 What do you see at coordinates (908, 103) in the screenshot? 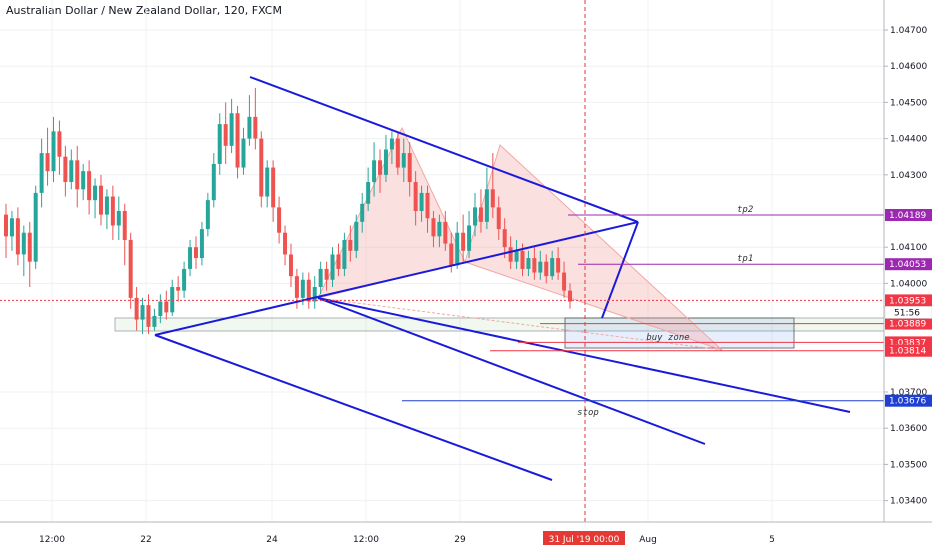
I see `y-tick-label: 1.04500` at bounding box center [908, 103].